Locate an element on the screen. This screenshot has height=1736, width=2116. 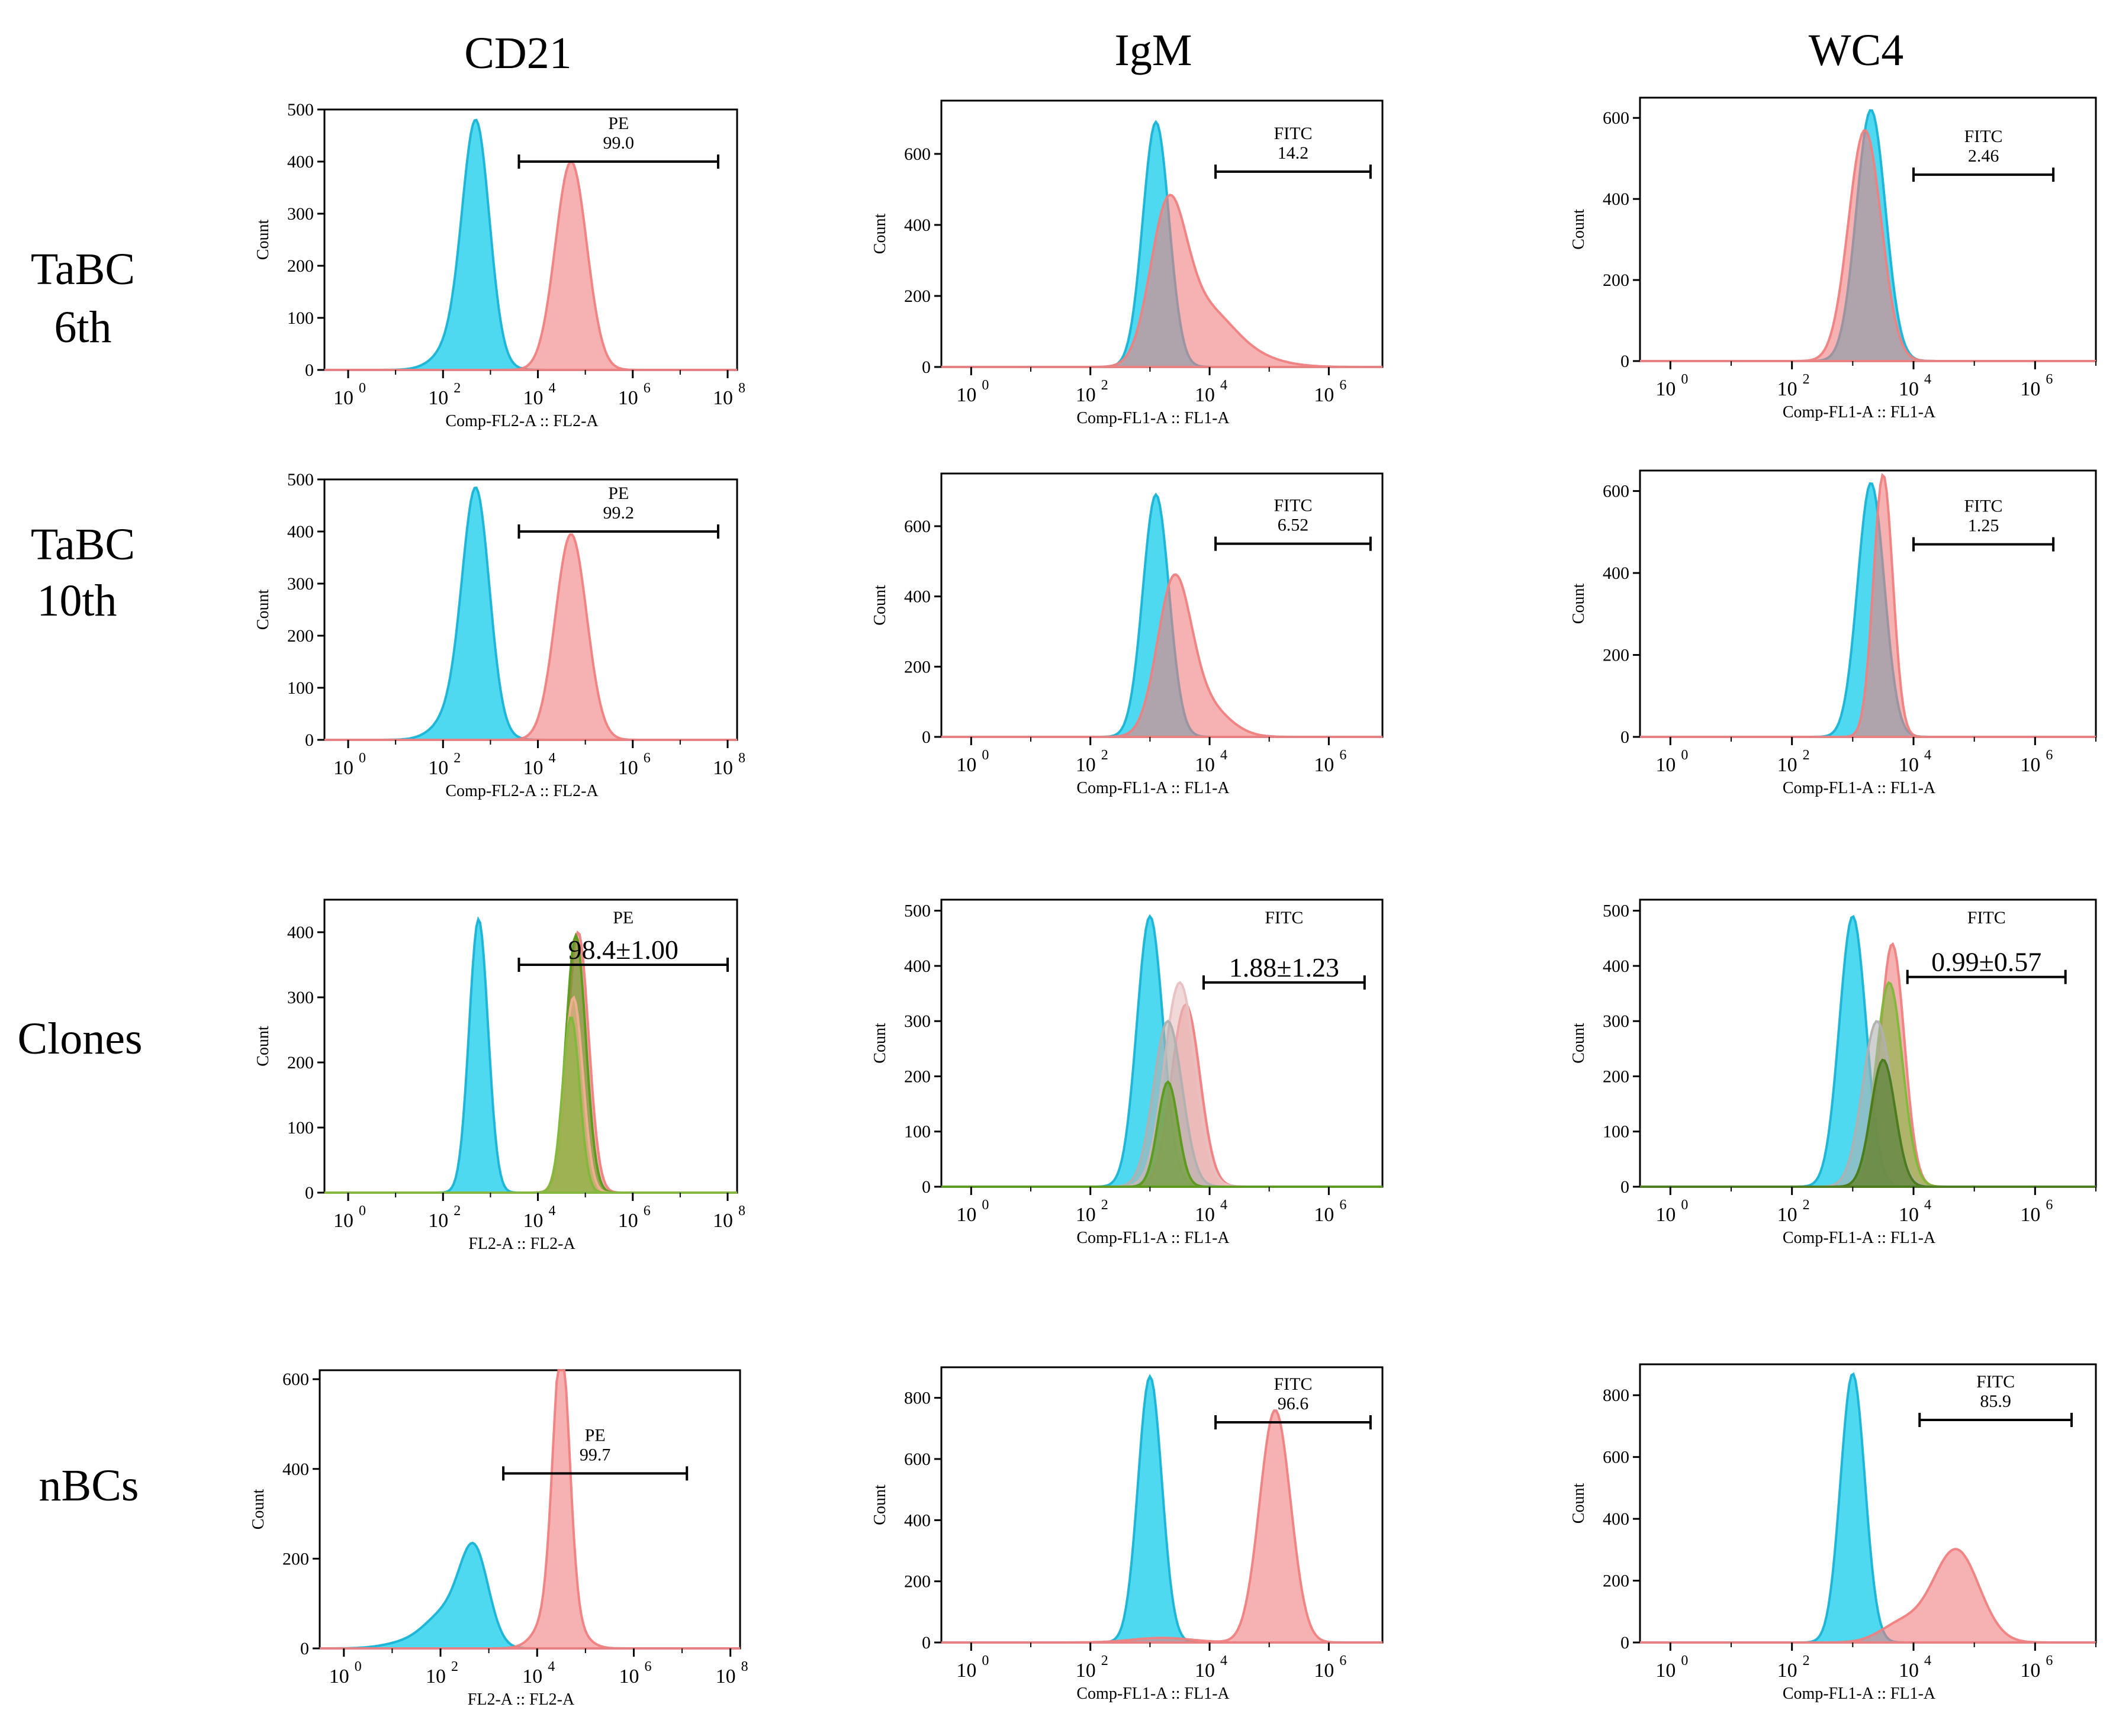
x-tick-exponent: 4 is located at coordinates (1223, 755).